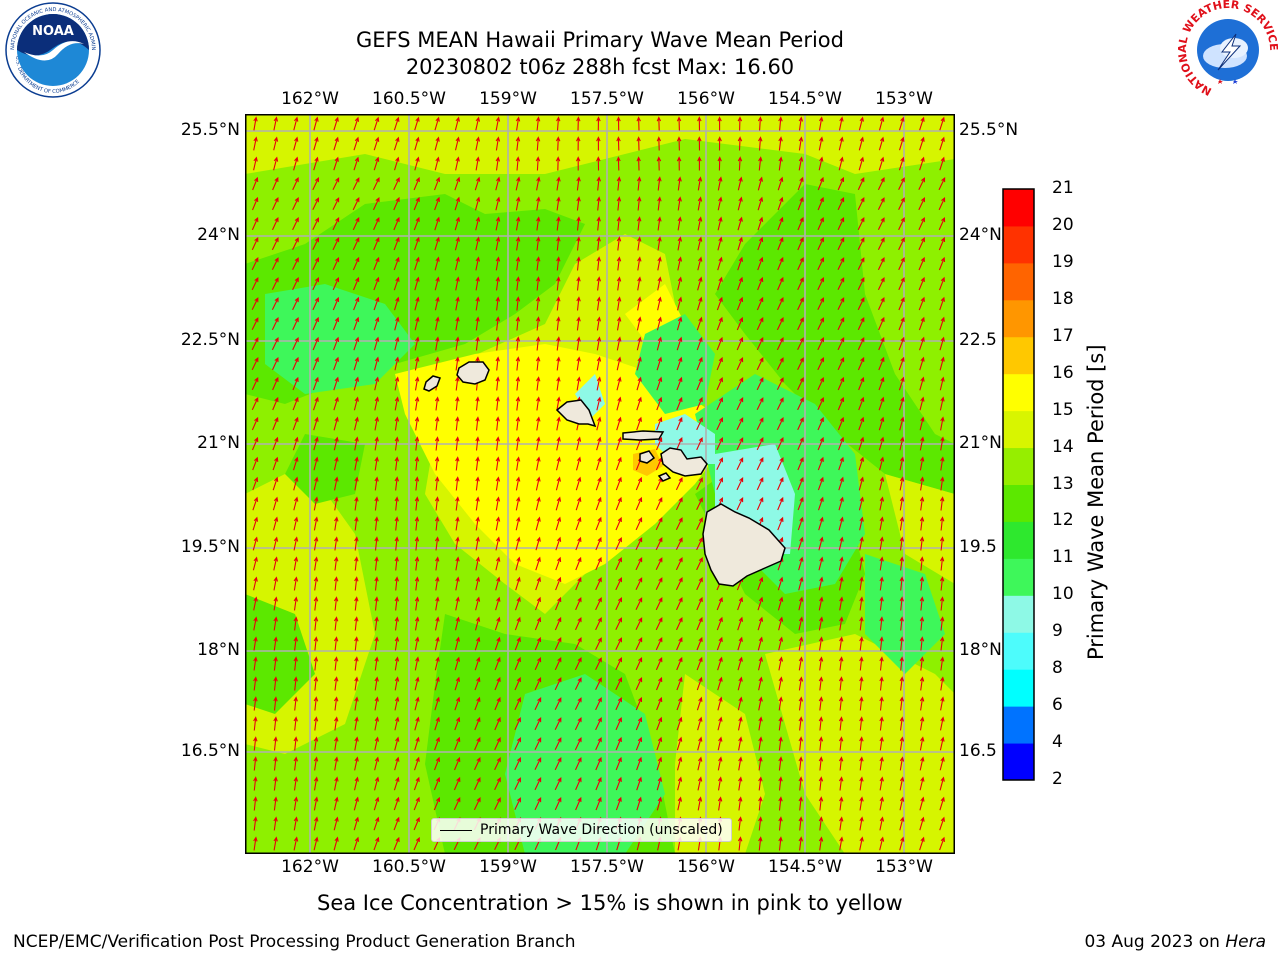 The height and width of the screenshot is (960, 1280). Describe the element at coordinates (1063, 372) in the screenshot. I see `colorbar-tick-label: 16` at that location.